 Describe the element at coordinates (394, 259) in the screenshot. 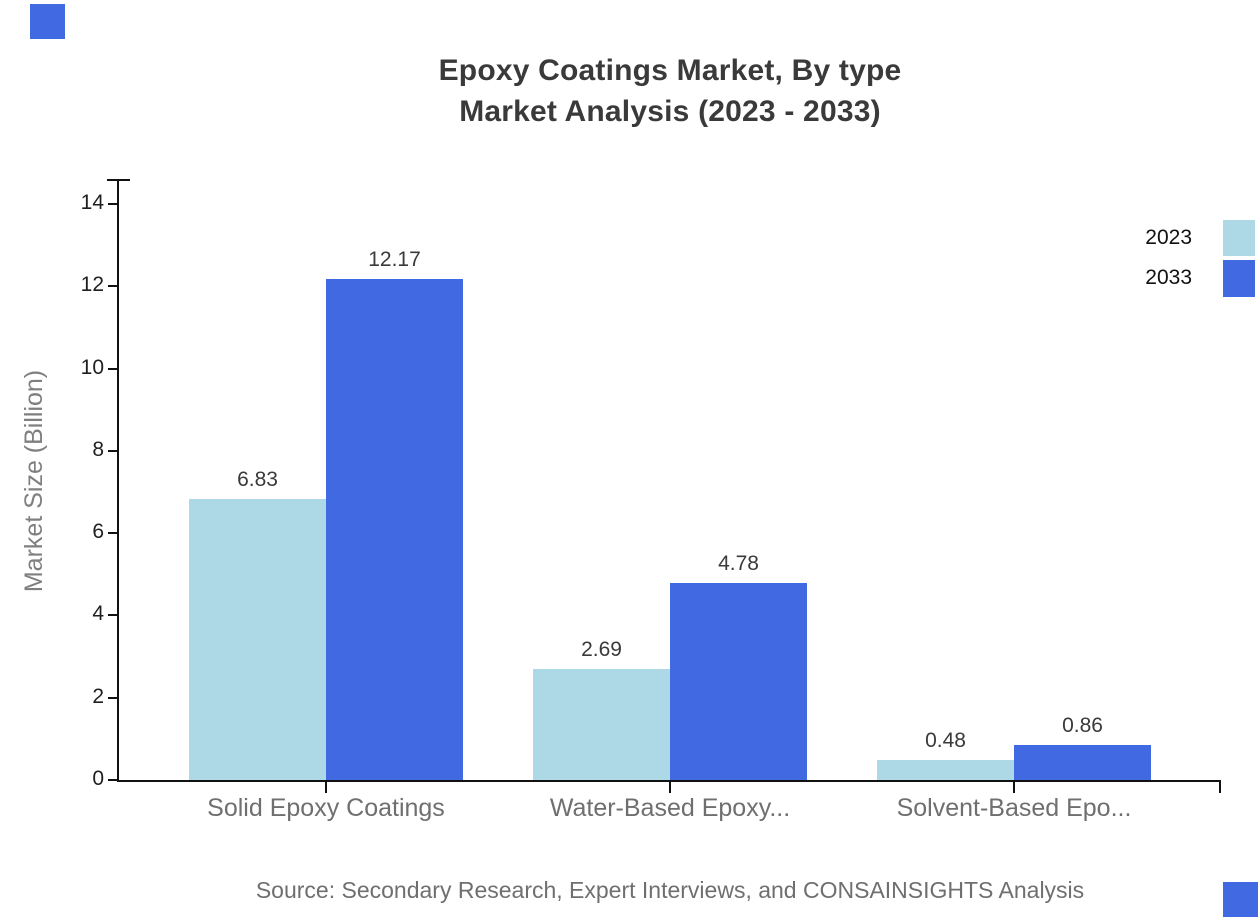

I see `value-label-2033-group-1: 12.17` at that location.